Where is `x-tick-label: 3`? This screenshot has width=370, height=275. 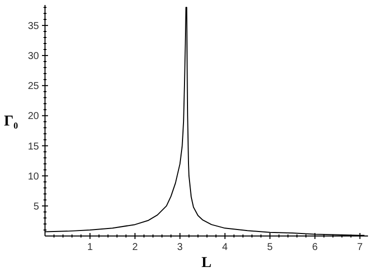
x-tick-label: 3 is located at coordinates (180, 247).